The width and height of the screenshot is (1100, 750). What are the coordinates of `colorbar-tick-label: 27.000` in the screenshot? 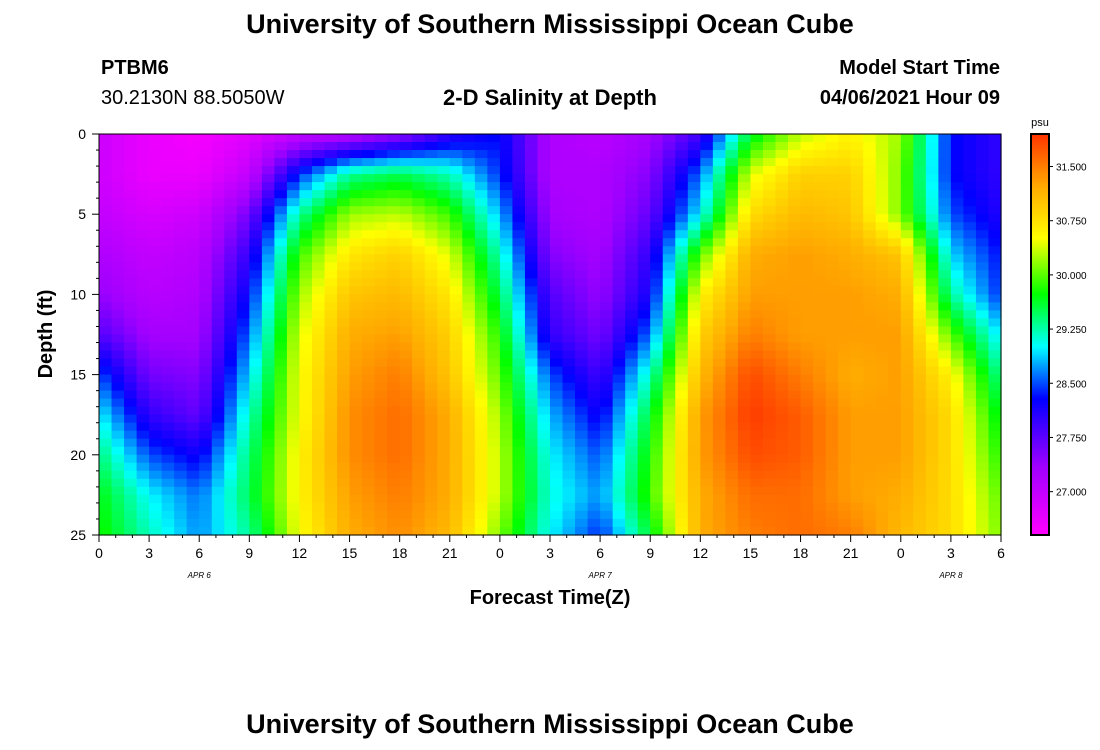 It's located at (1071, 493).